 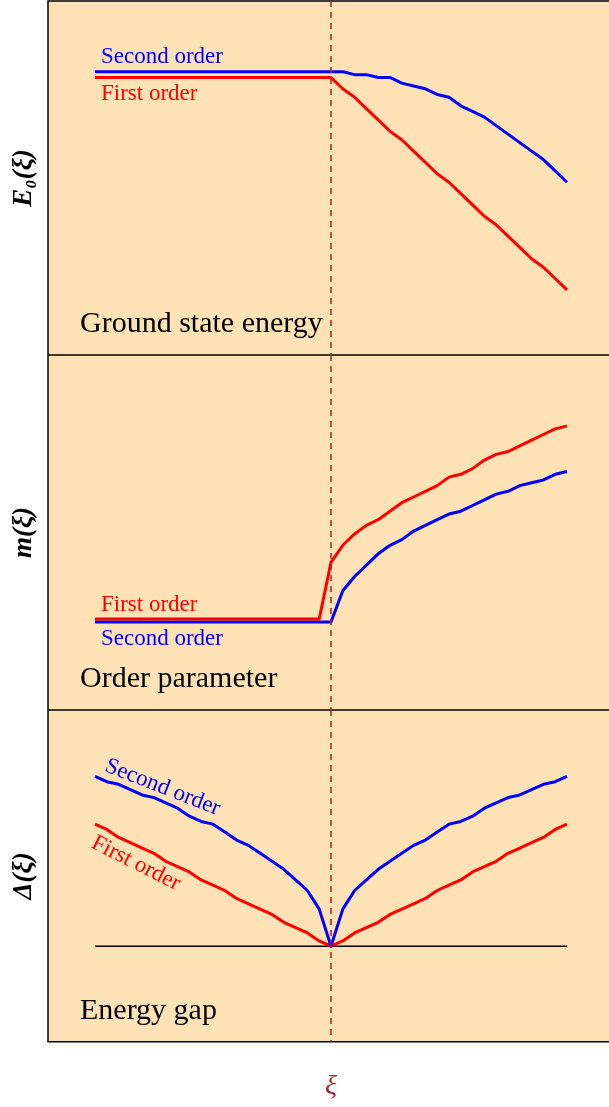 I want to click on y-axis-title: Δ(ξ), so click(x=21, y=876).